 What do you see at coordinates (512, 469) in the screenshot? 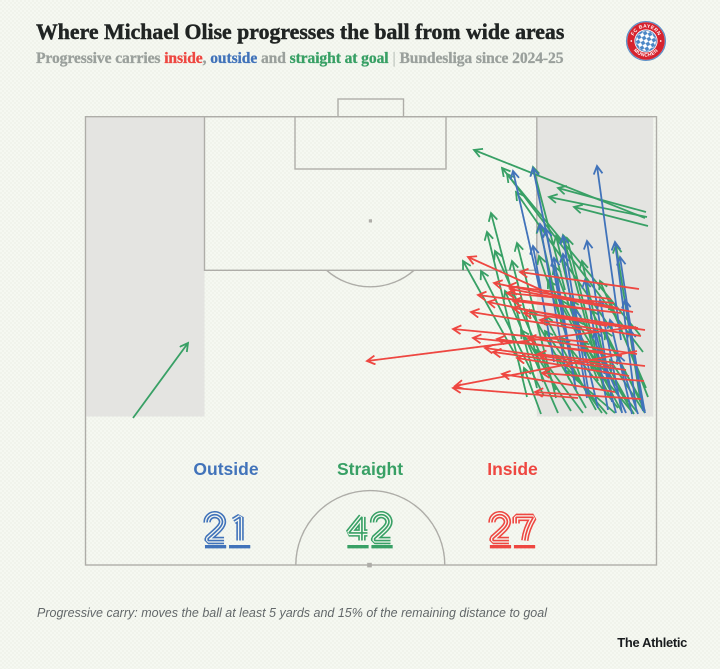
I see `svg-text: Inside` at bounding box center [512, 469].